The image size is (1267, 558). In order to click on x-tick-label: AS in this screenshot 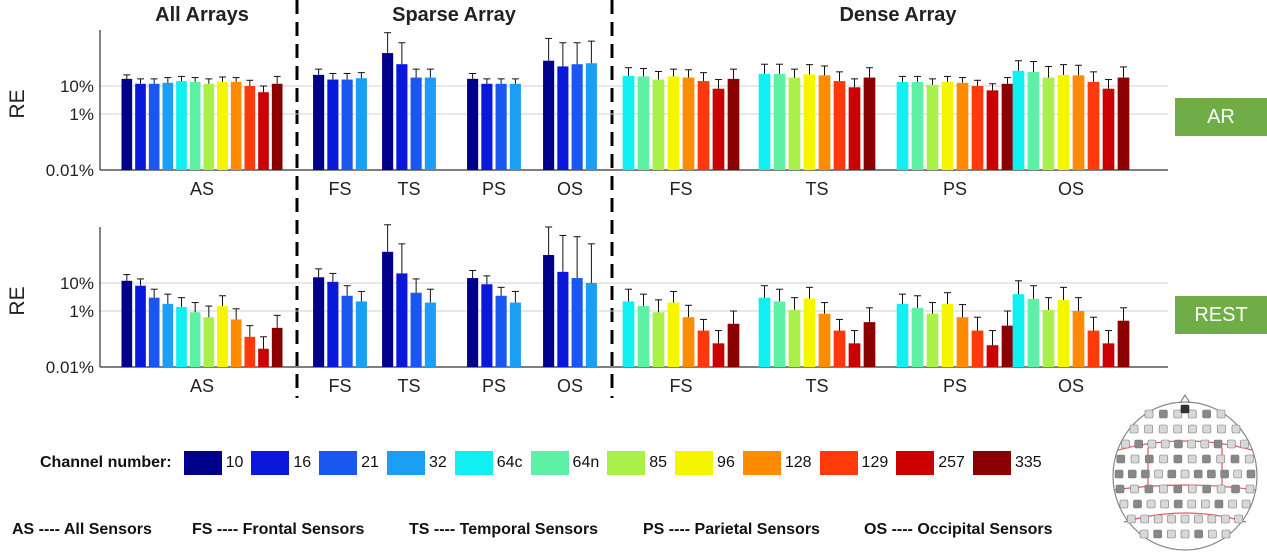, I will do `click(202, 386)`.